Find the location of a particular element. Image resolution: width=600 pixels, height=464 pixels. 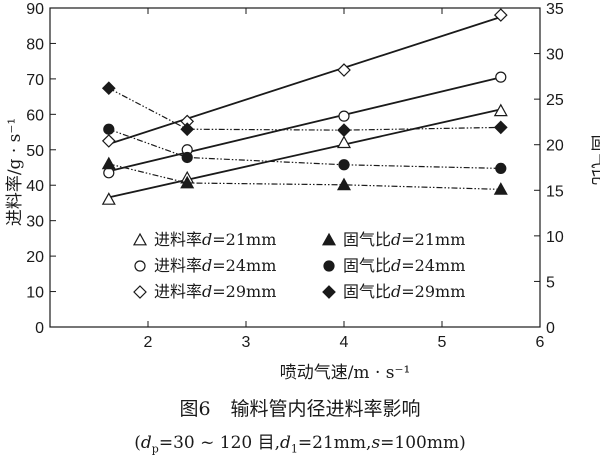

y-left-tick-label: 60 is located at coordinates (35, 115).